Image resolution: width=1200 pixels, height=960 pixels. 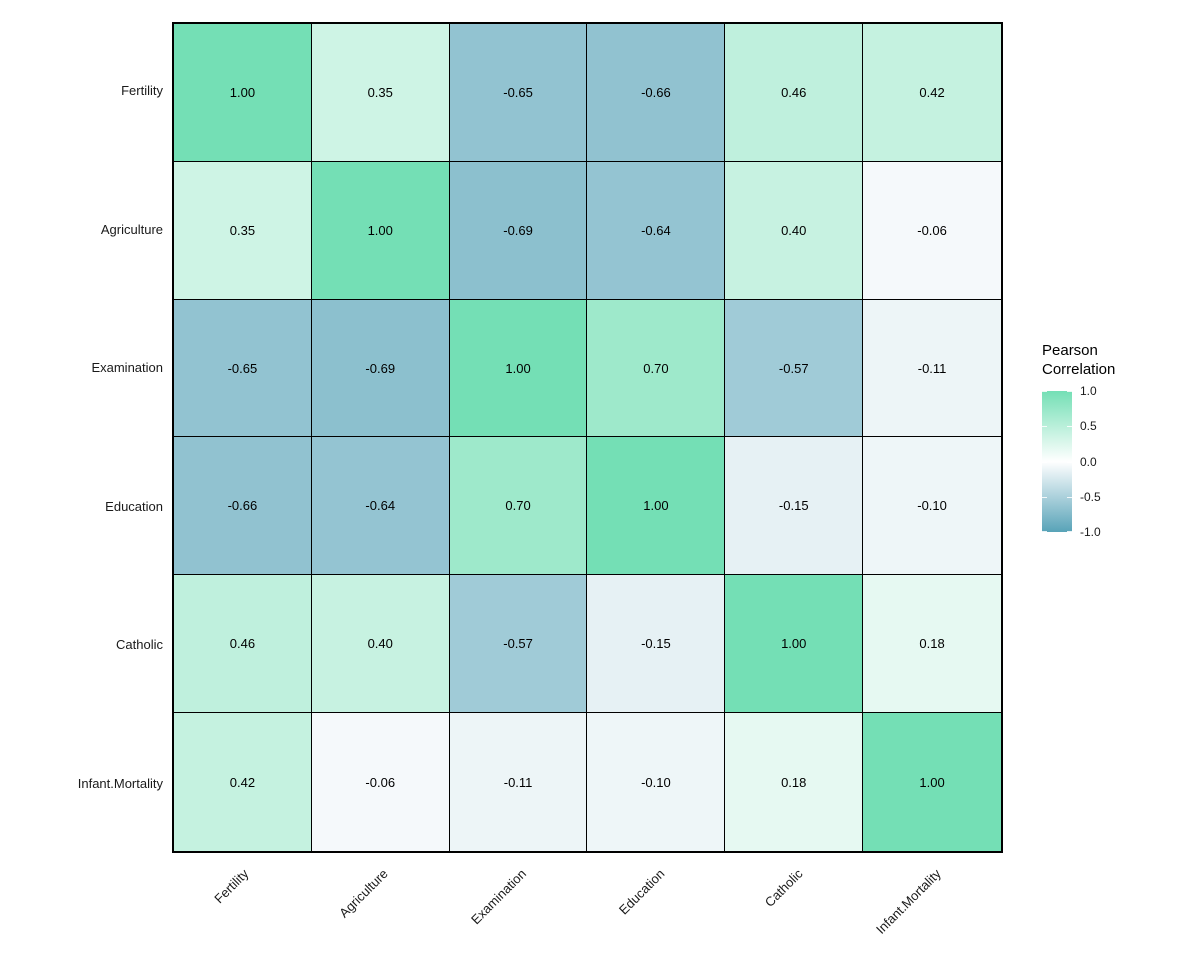 I want to click on x-axis-label: Examination, so click(x=498, y=897).